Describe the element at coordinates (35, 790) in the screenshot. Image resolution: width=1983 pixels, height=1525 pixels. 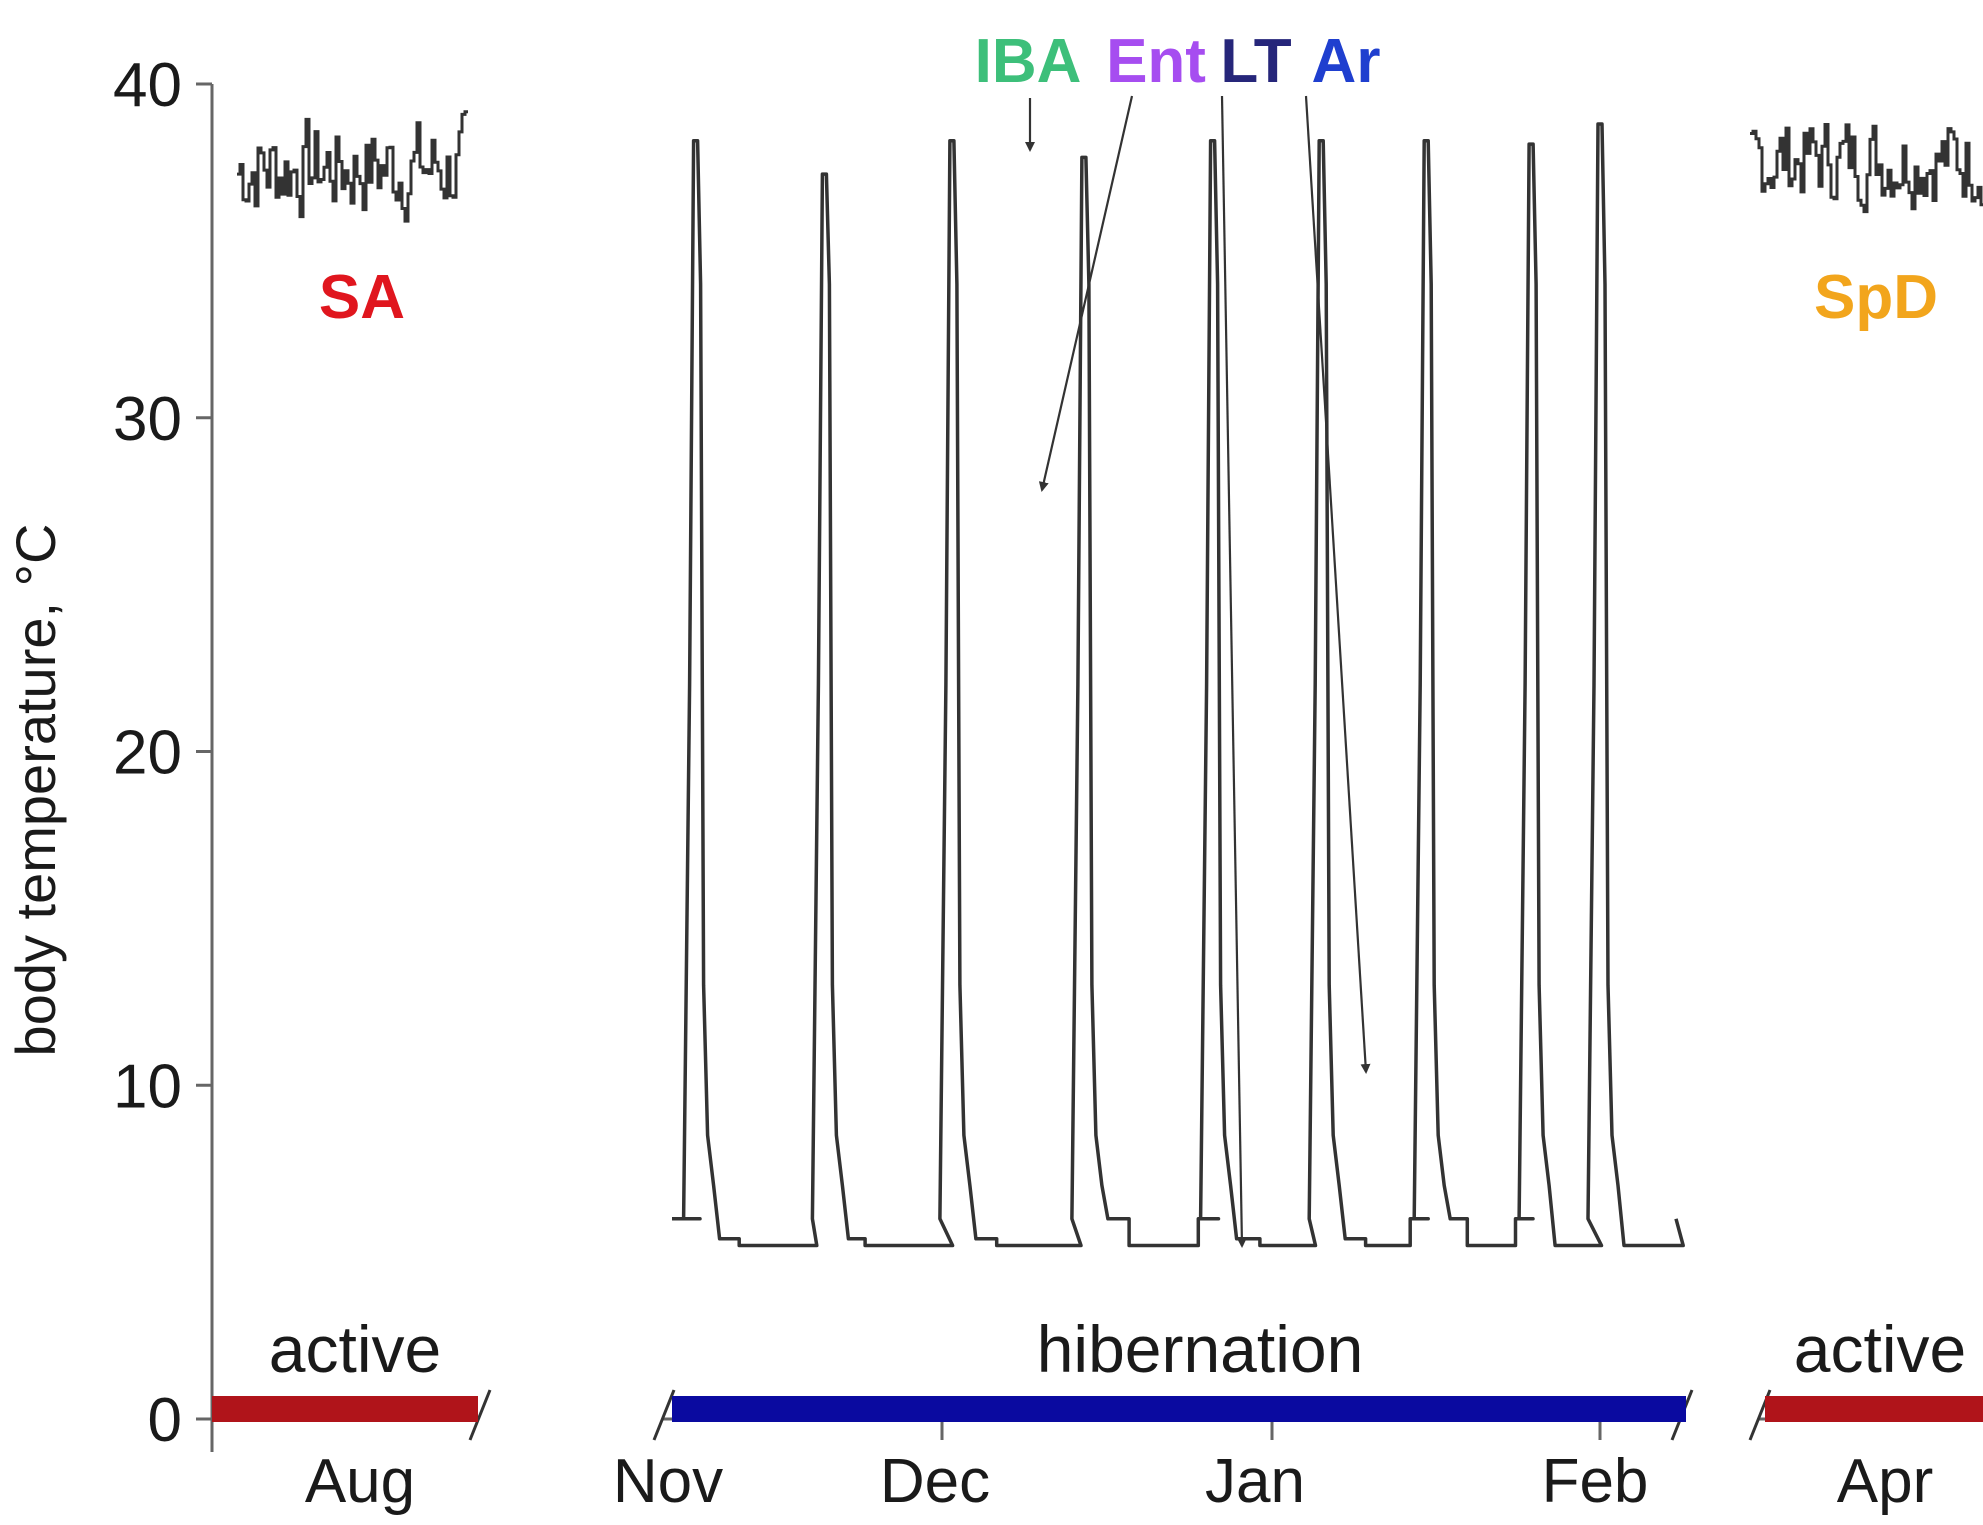
I see `y-axis-title: body temperature, °C` at that location.